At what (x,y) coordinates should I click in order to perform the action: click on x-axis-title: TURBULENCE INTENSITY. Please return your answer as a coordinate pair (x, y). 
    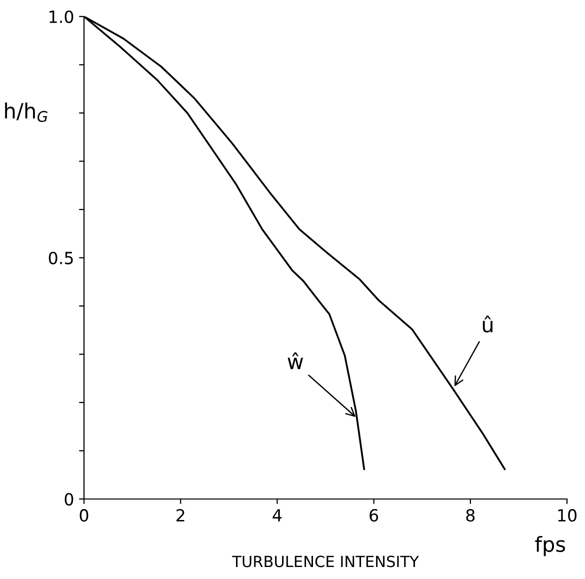
    Looking at the image, I should click on (325, 562).